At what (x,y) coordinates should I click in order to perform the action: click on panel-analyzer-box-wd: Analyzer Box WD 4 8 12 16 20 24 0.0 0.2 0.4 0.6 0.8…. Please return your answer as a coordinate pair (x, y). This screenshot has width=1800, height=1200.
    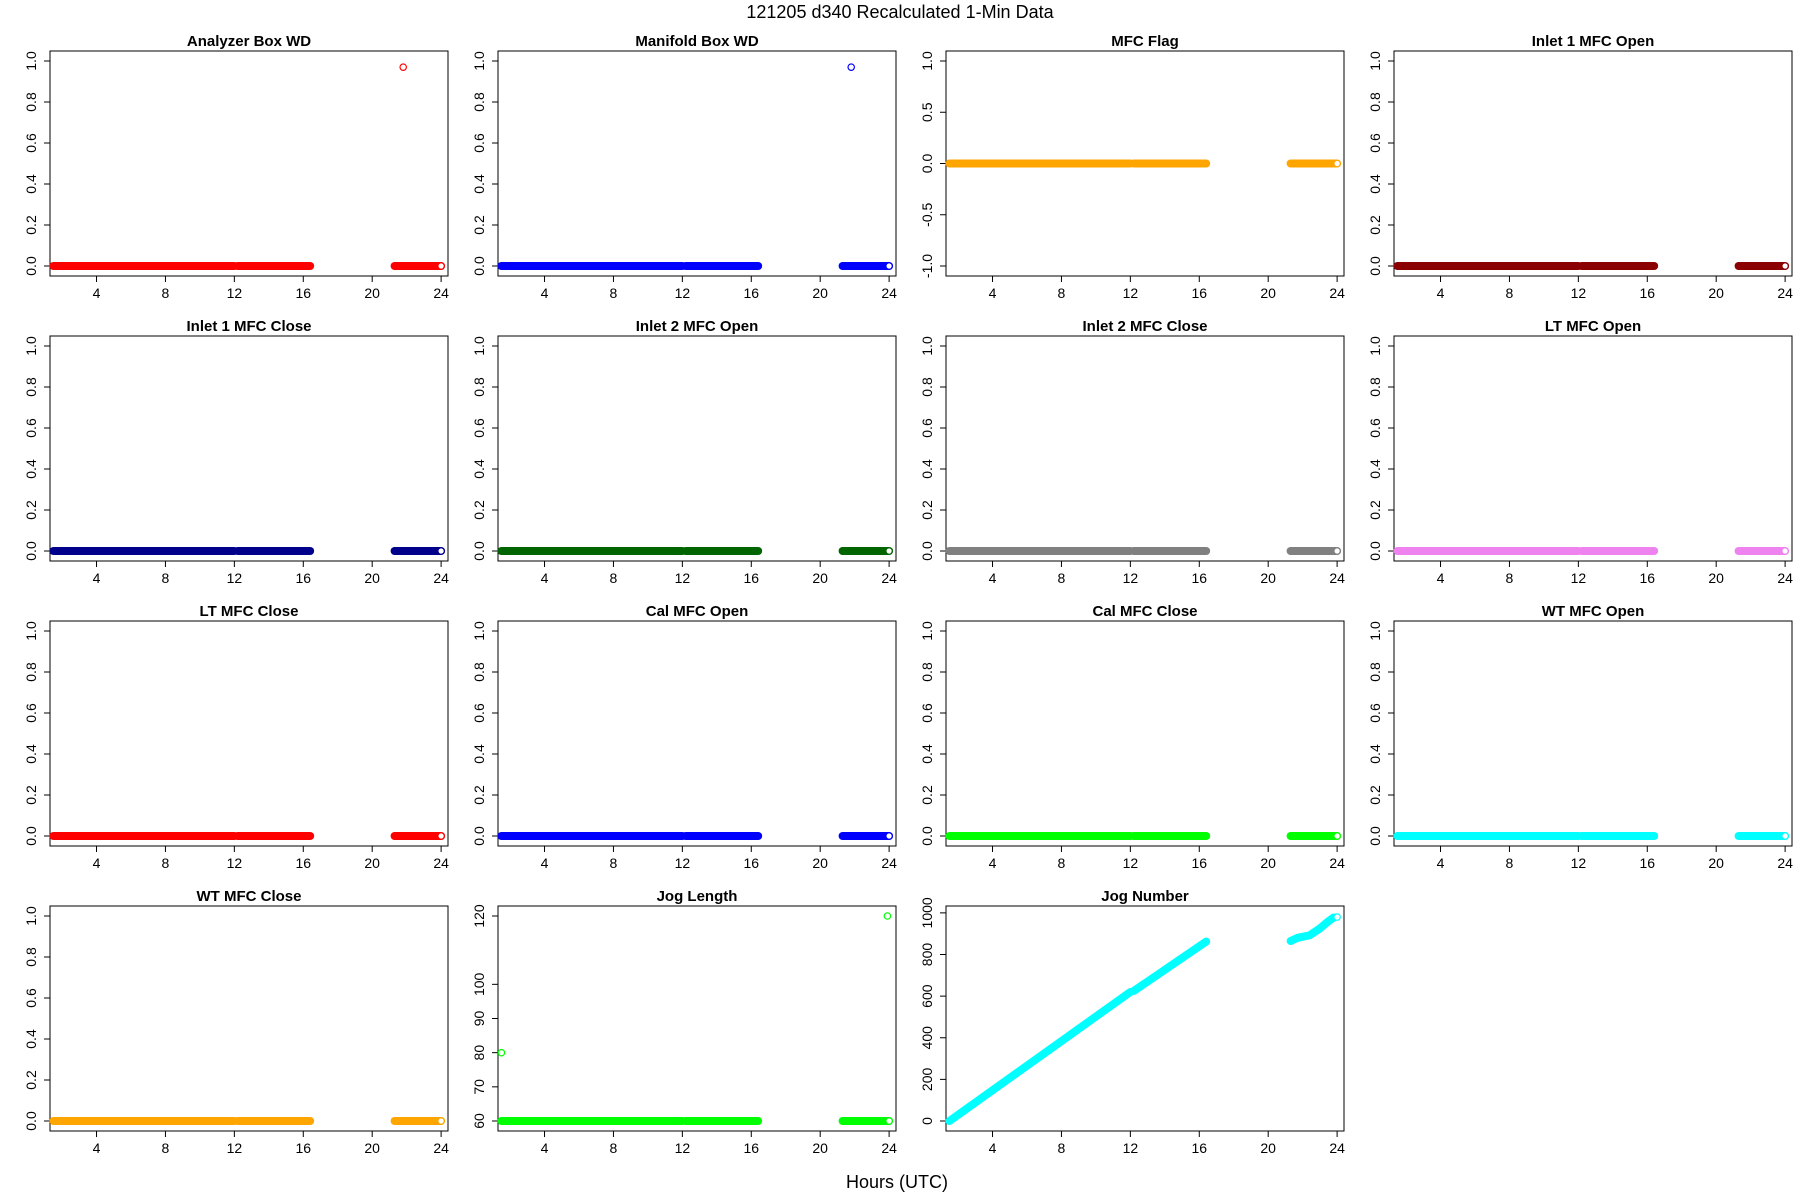
    Looking at the image, I should click on (236, 167).